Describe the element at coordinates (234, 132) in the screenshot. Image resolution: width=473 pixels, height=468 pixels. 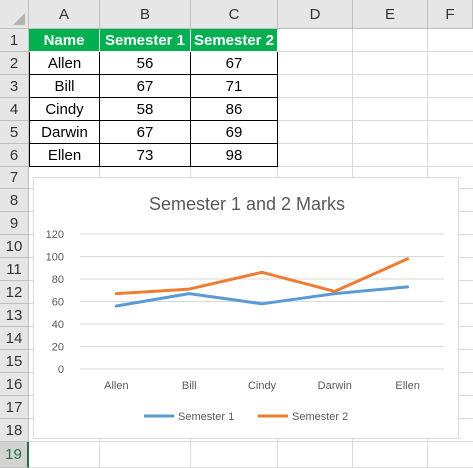
I see `table-cell-semester-2: 69` at that location.